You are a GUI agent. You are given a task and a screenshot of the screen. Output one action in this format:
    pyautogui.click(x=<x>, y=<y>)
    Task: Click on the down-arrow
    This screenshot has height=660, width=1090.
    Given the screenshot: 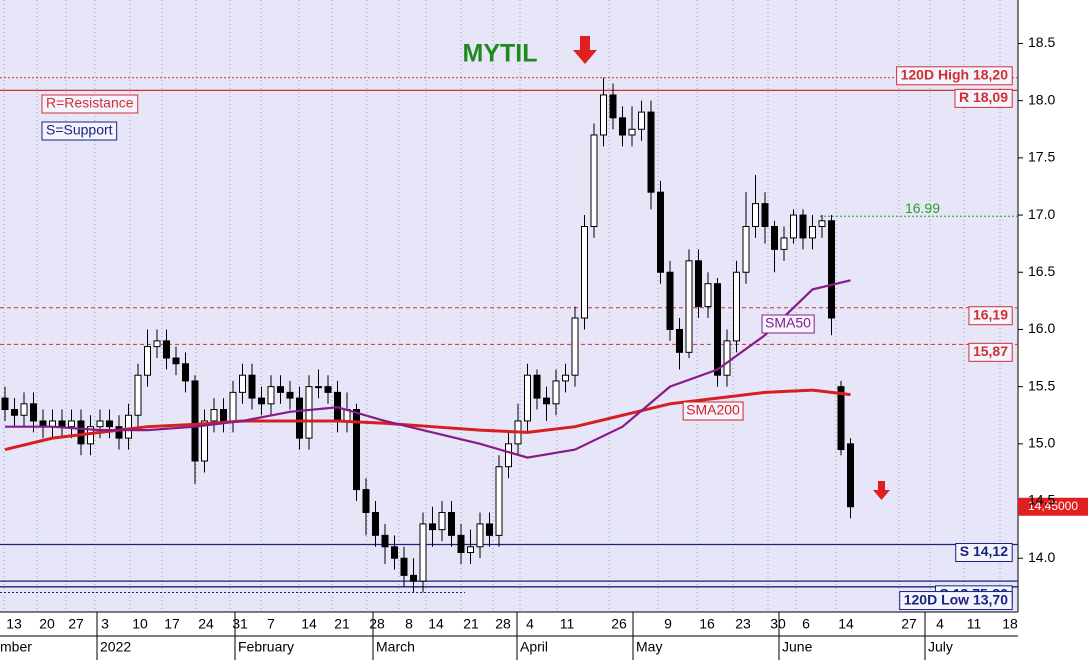 What is the action you would take?
    pyautogui.click(x=585, y=50)
    